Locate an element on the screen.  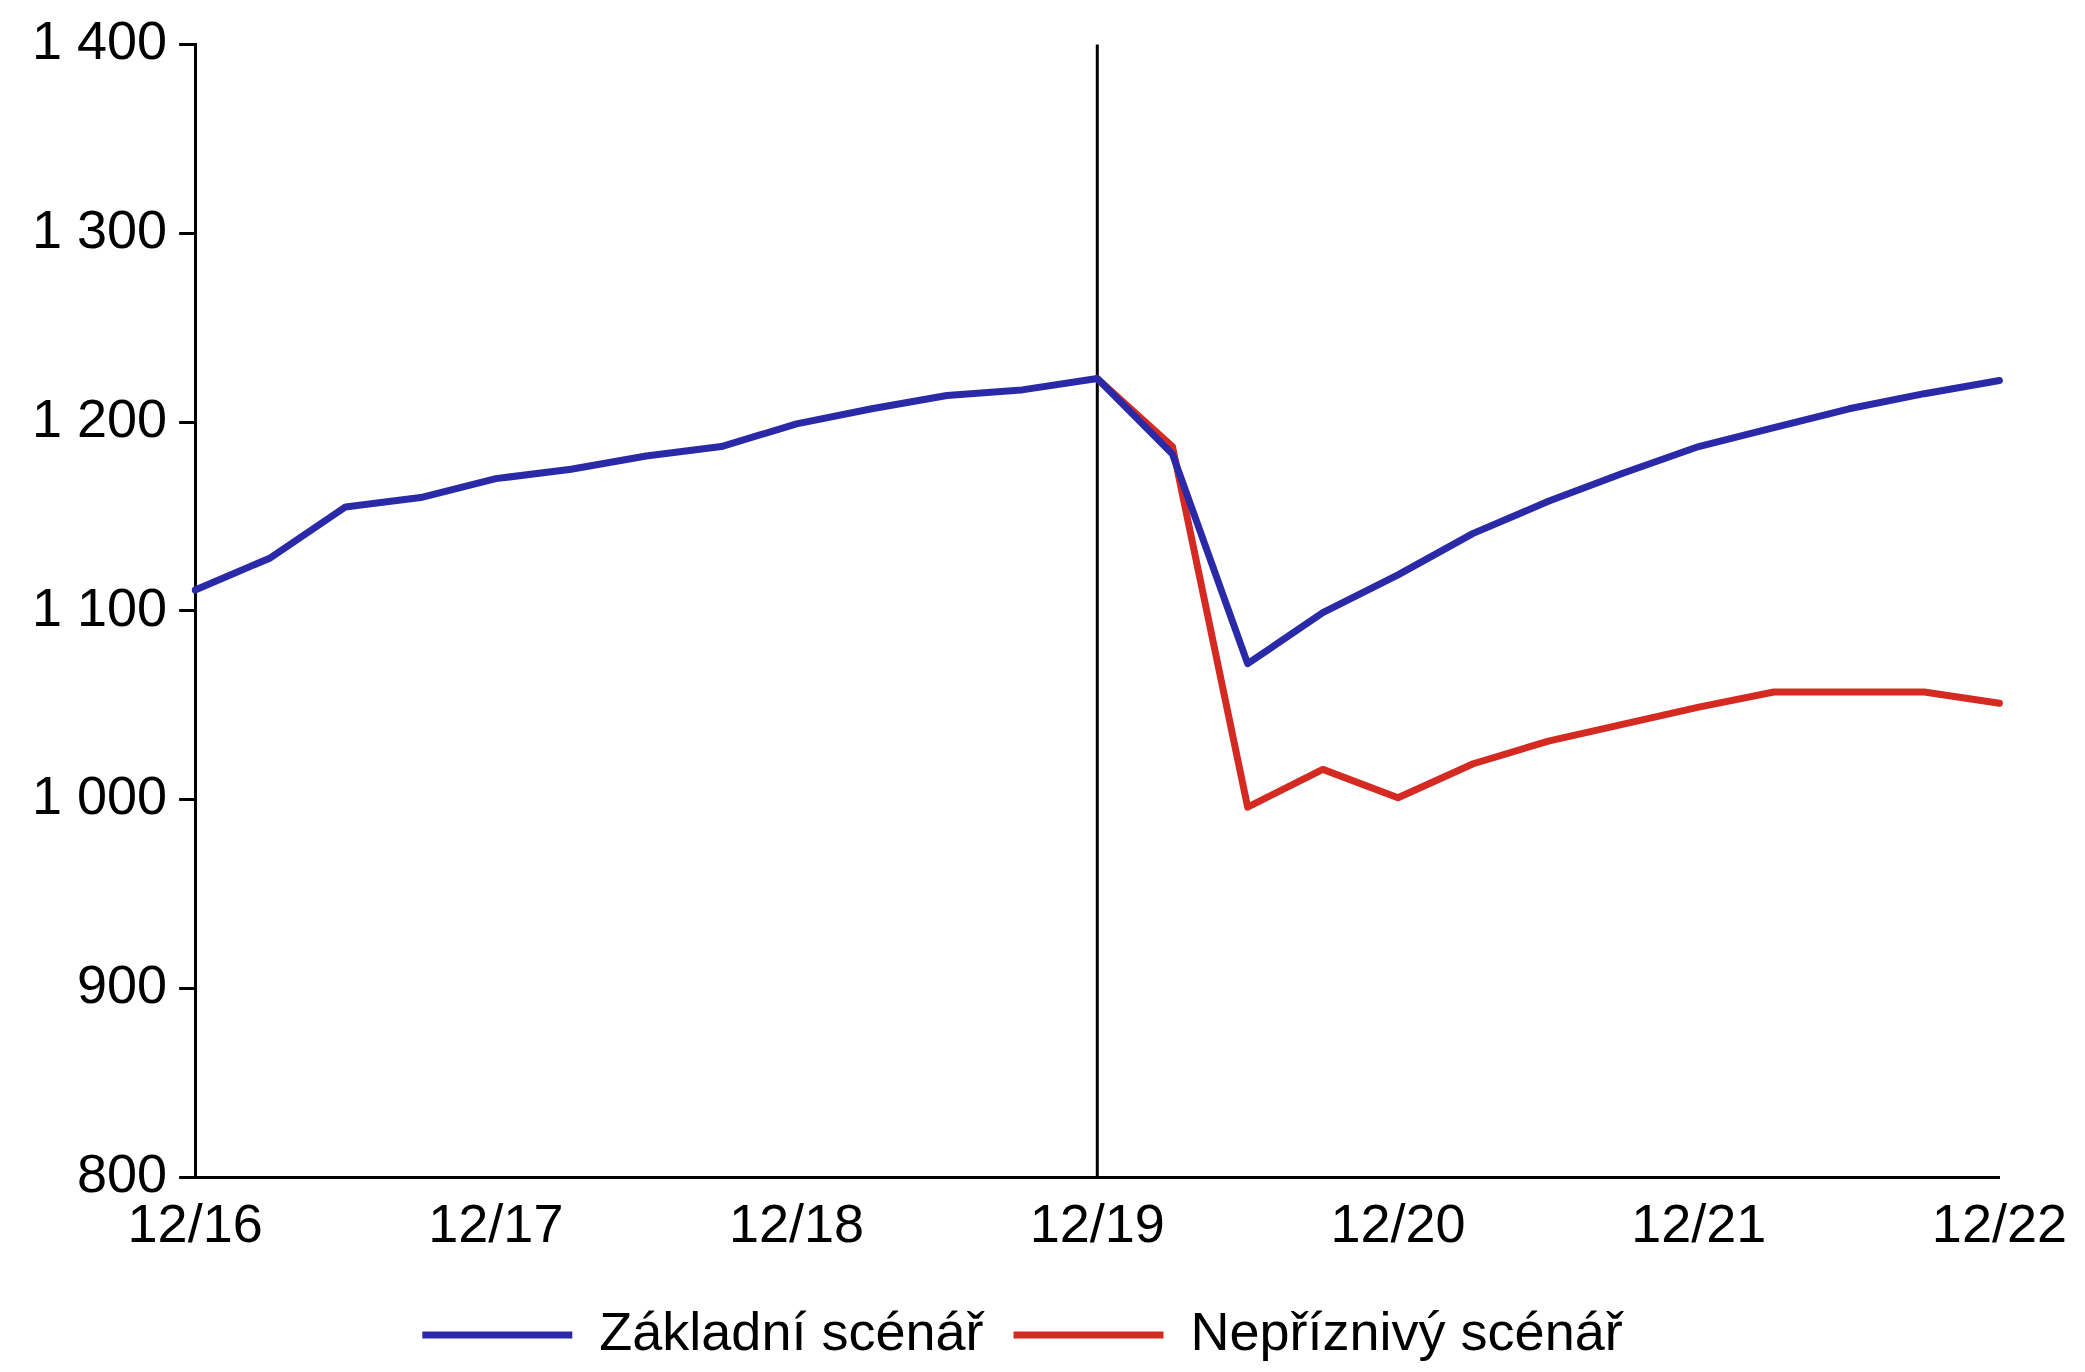
y-tick-label: 1 400 is located at coordinates (99, 40).